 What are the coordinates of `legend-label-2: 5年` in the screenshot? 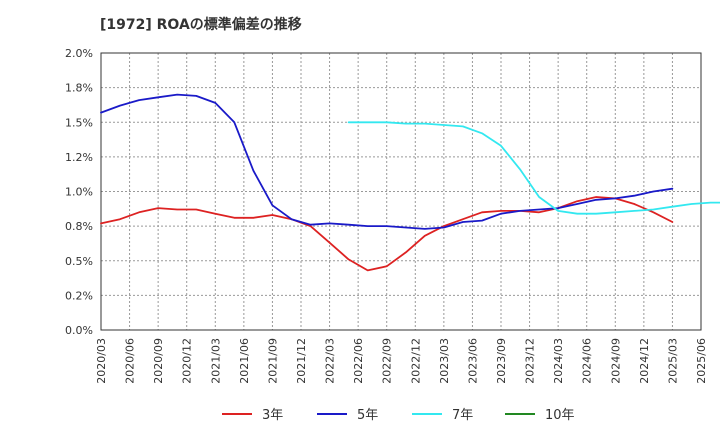 It's located at (367, 415).